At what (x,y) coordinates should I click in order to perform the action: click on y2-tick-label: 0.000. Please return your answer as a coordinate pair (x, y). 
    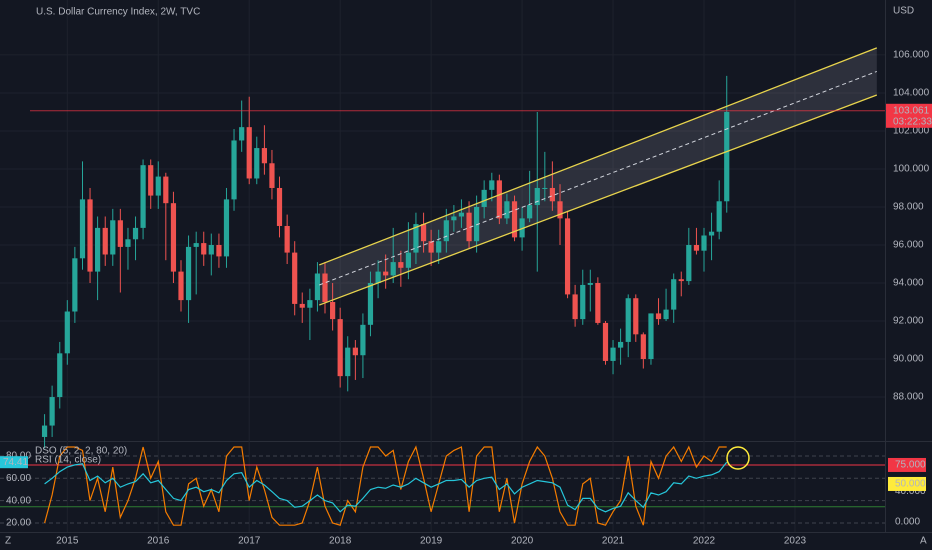
    Looking at the image, I should click on (907, 522).